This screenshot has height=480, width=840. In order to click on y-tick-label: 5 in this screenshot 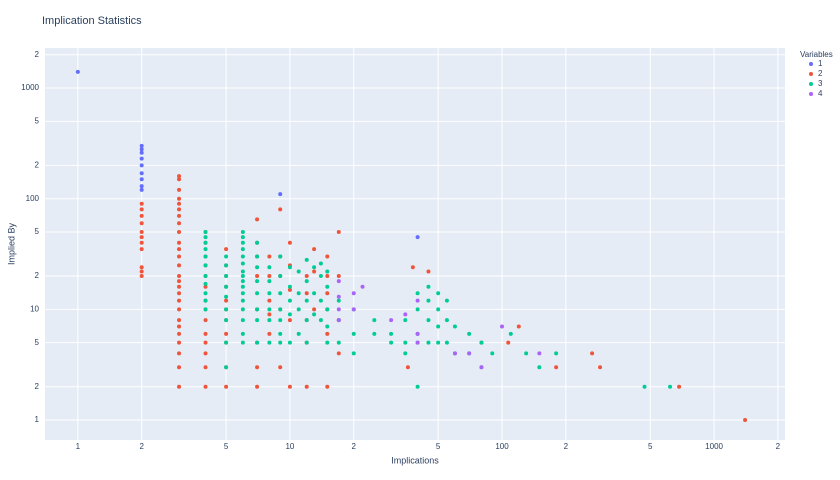, I will do `click(37, 120)`.